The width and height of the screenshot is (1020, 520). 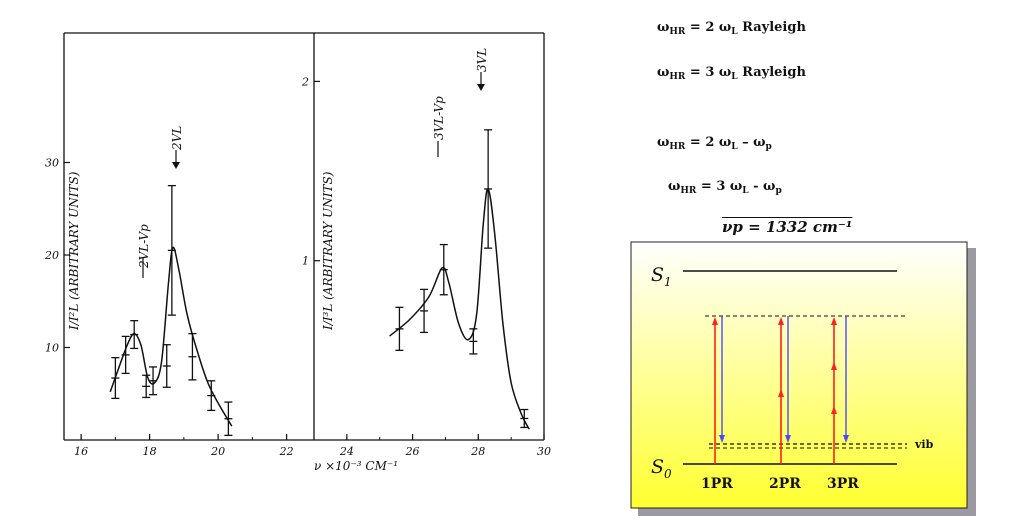 I want to click on y-tick-label: 20, so click(x=51, y=255).